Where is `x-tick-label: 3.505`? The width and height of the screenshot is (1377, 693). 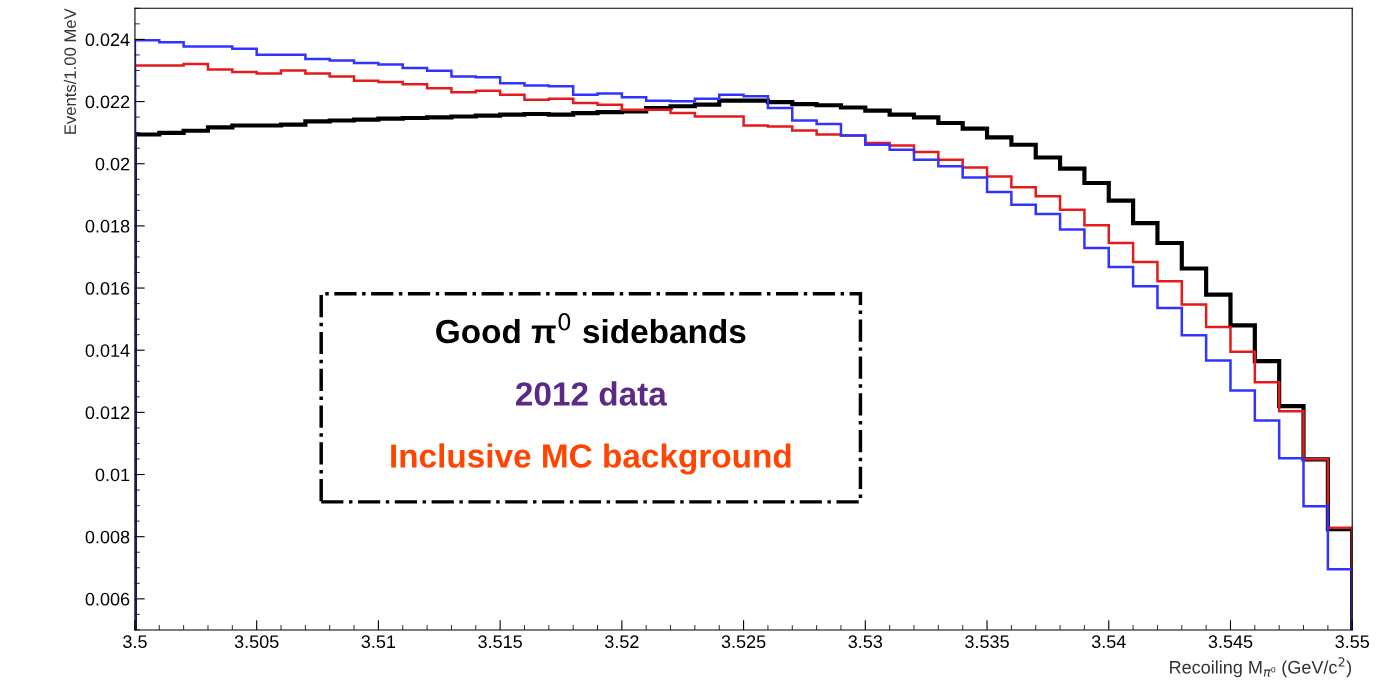 x-tick-label: 3.505 is located at coordinates (256, 642).